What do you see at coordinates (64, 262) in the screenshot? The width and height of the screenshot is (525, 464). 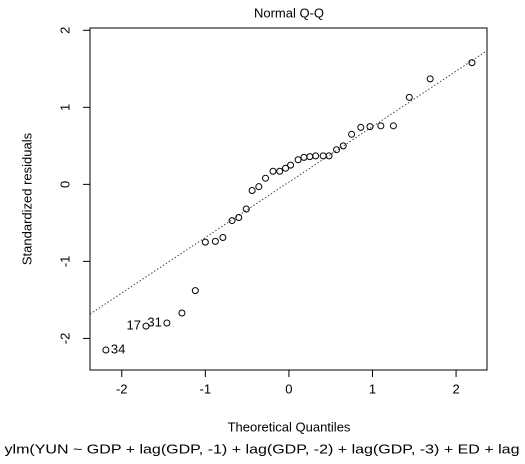 I see `y-tick-label: -1` at bounding box center [64, 262].